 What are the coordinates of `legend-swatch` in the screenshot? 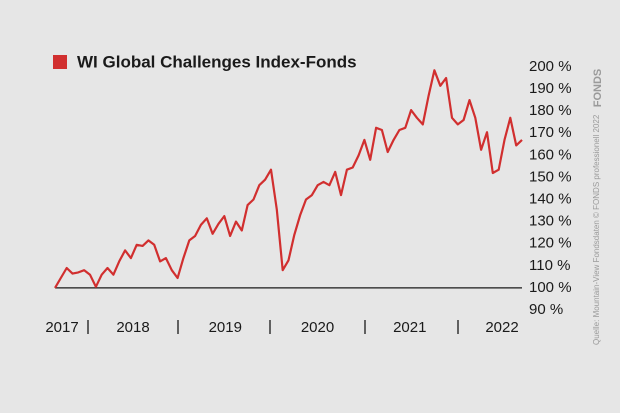 It's located at (60, 62).